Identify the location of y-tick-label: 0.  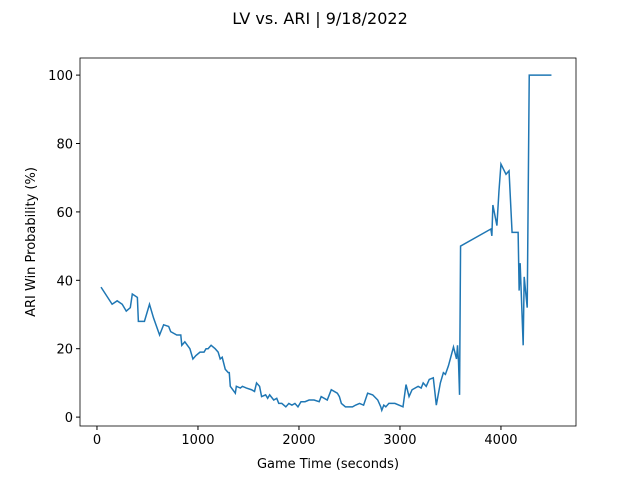
(69, 418).